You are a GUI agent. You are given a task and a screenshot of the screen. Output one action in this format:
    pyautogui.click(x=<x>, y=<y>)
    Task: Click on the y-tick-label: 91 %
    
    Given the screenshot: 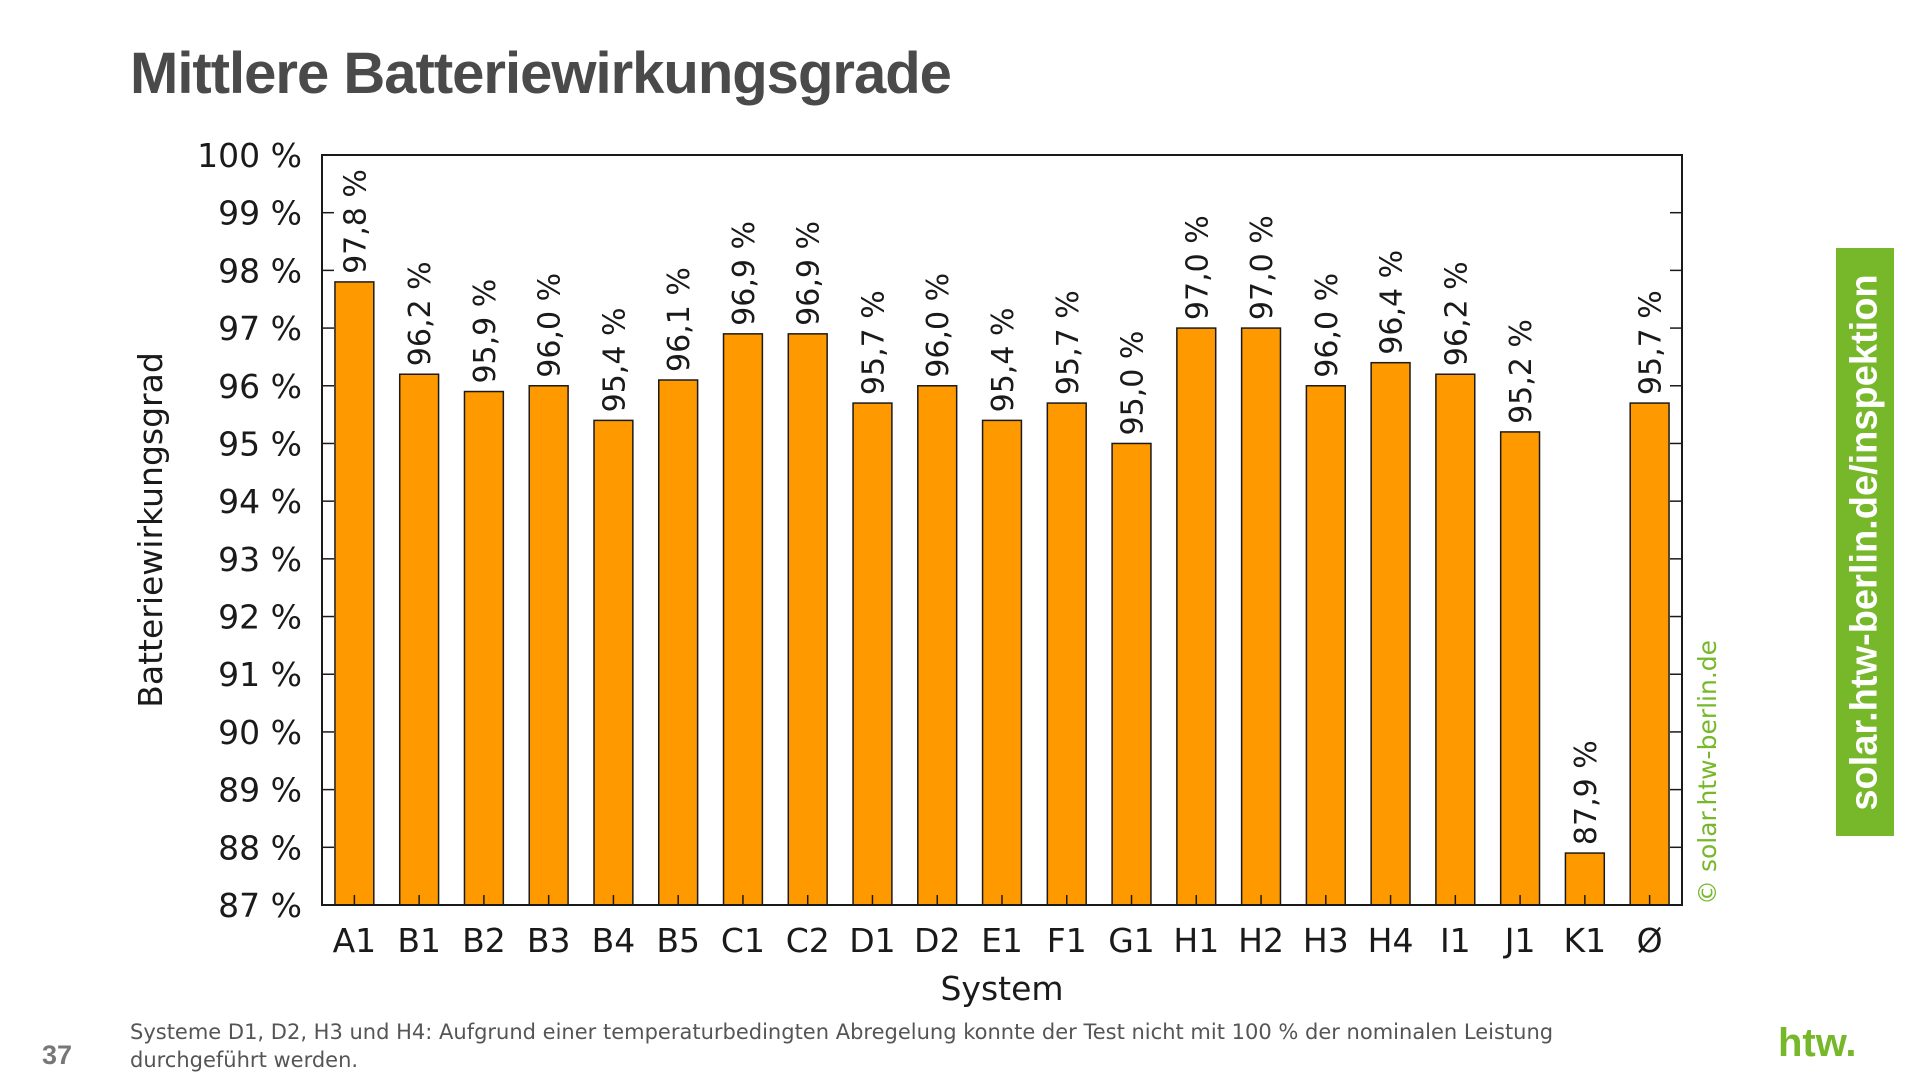 What is the action you would take?
    pyautogui.click(x=260, y=674)
    